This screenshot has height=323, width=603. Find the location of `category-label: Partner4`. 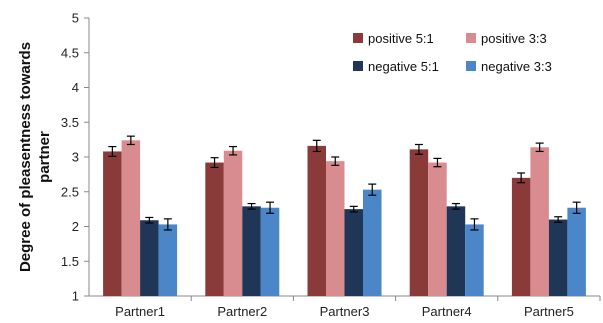

category-label: Partner4 is located at coordinates (447, 311).